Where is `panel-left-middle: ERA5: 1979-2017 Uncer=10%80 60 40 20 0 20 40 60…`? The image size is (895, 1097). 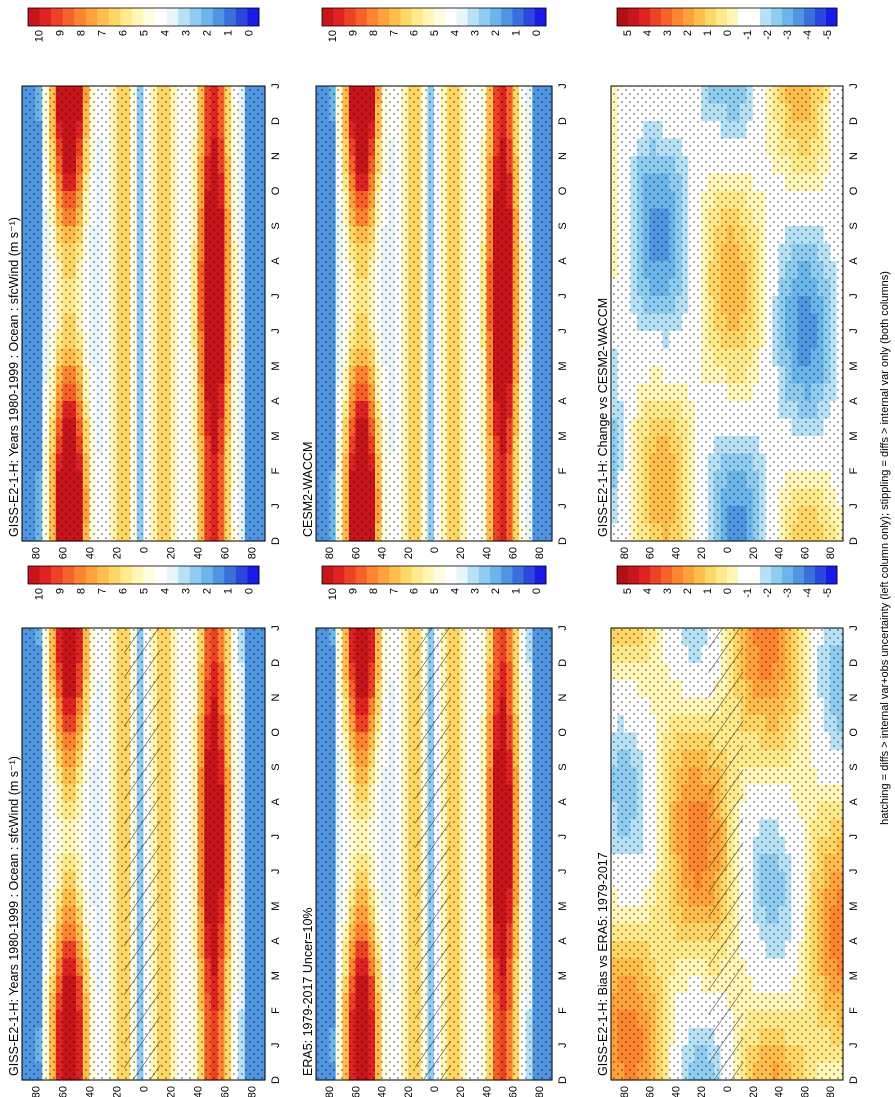 panel-left-middle: ERA5: 1979-2017 Uncer=10%80 60 40 20 0 20 40 60… is located at coordinates (435, 861).